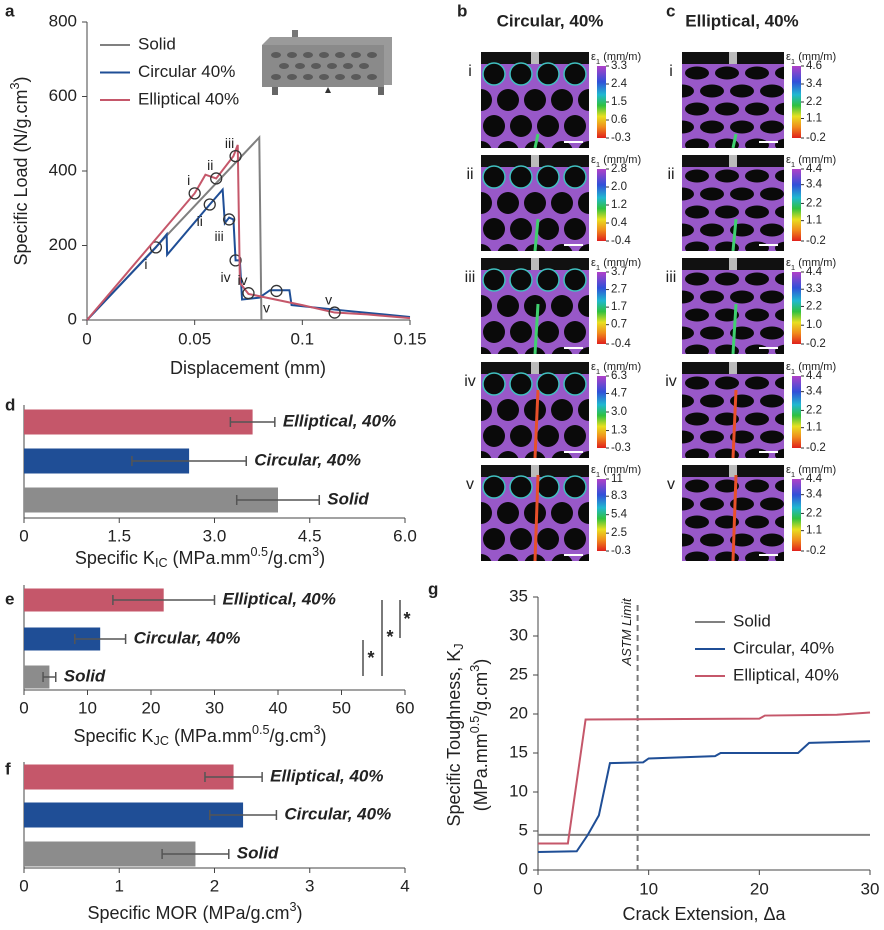 Image resolution: width=884 pixels, height=930 pixels. What do you see at coordinates (870, 888) in the screenshot?
I see `x-tick-label: 30` at bounding box center [870, 888].